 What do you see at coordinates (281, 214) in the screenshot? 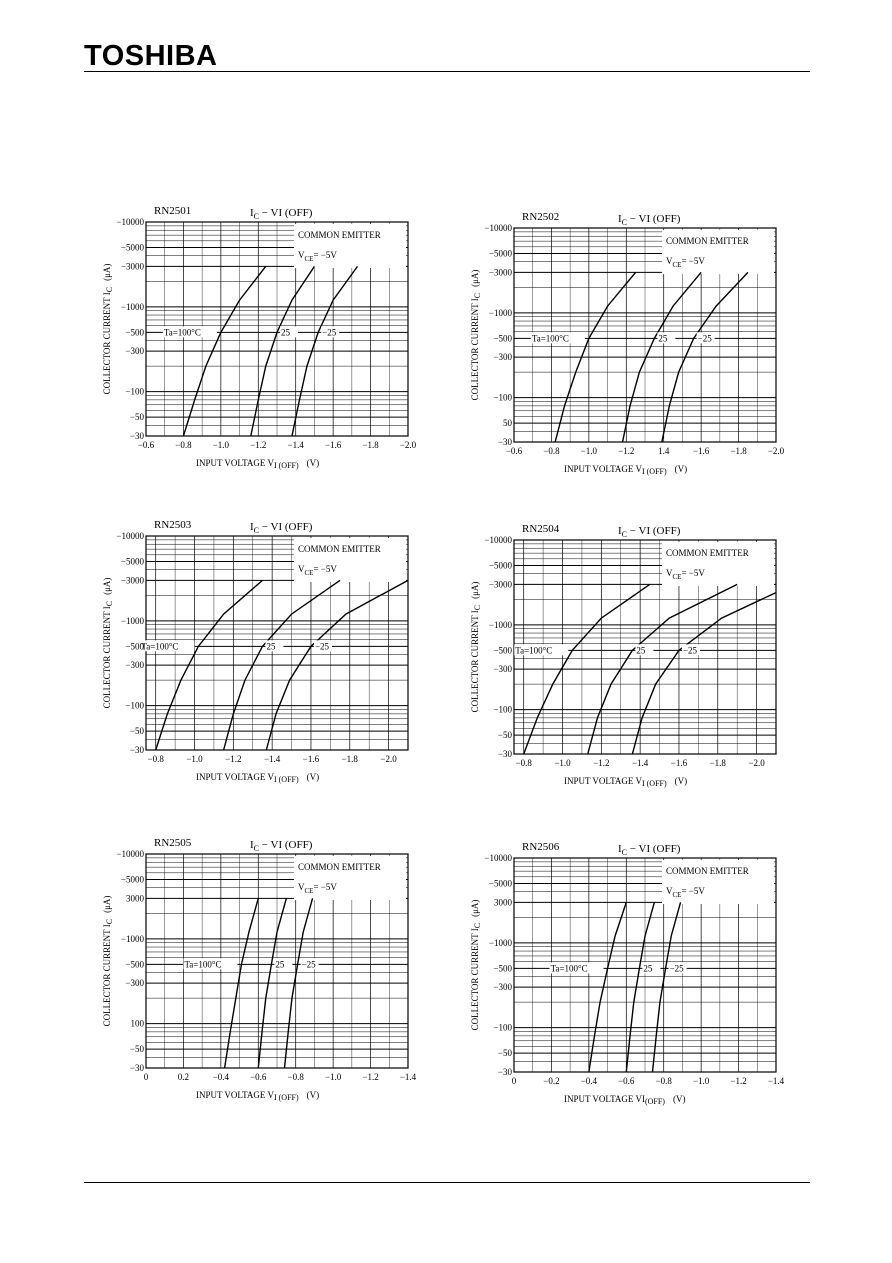
I see `chart-title: IC − VI (OFF)` at bounding box center [281, 214].